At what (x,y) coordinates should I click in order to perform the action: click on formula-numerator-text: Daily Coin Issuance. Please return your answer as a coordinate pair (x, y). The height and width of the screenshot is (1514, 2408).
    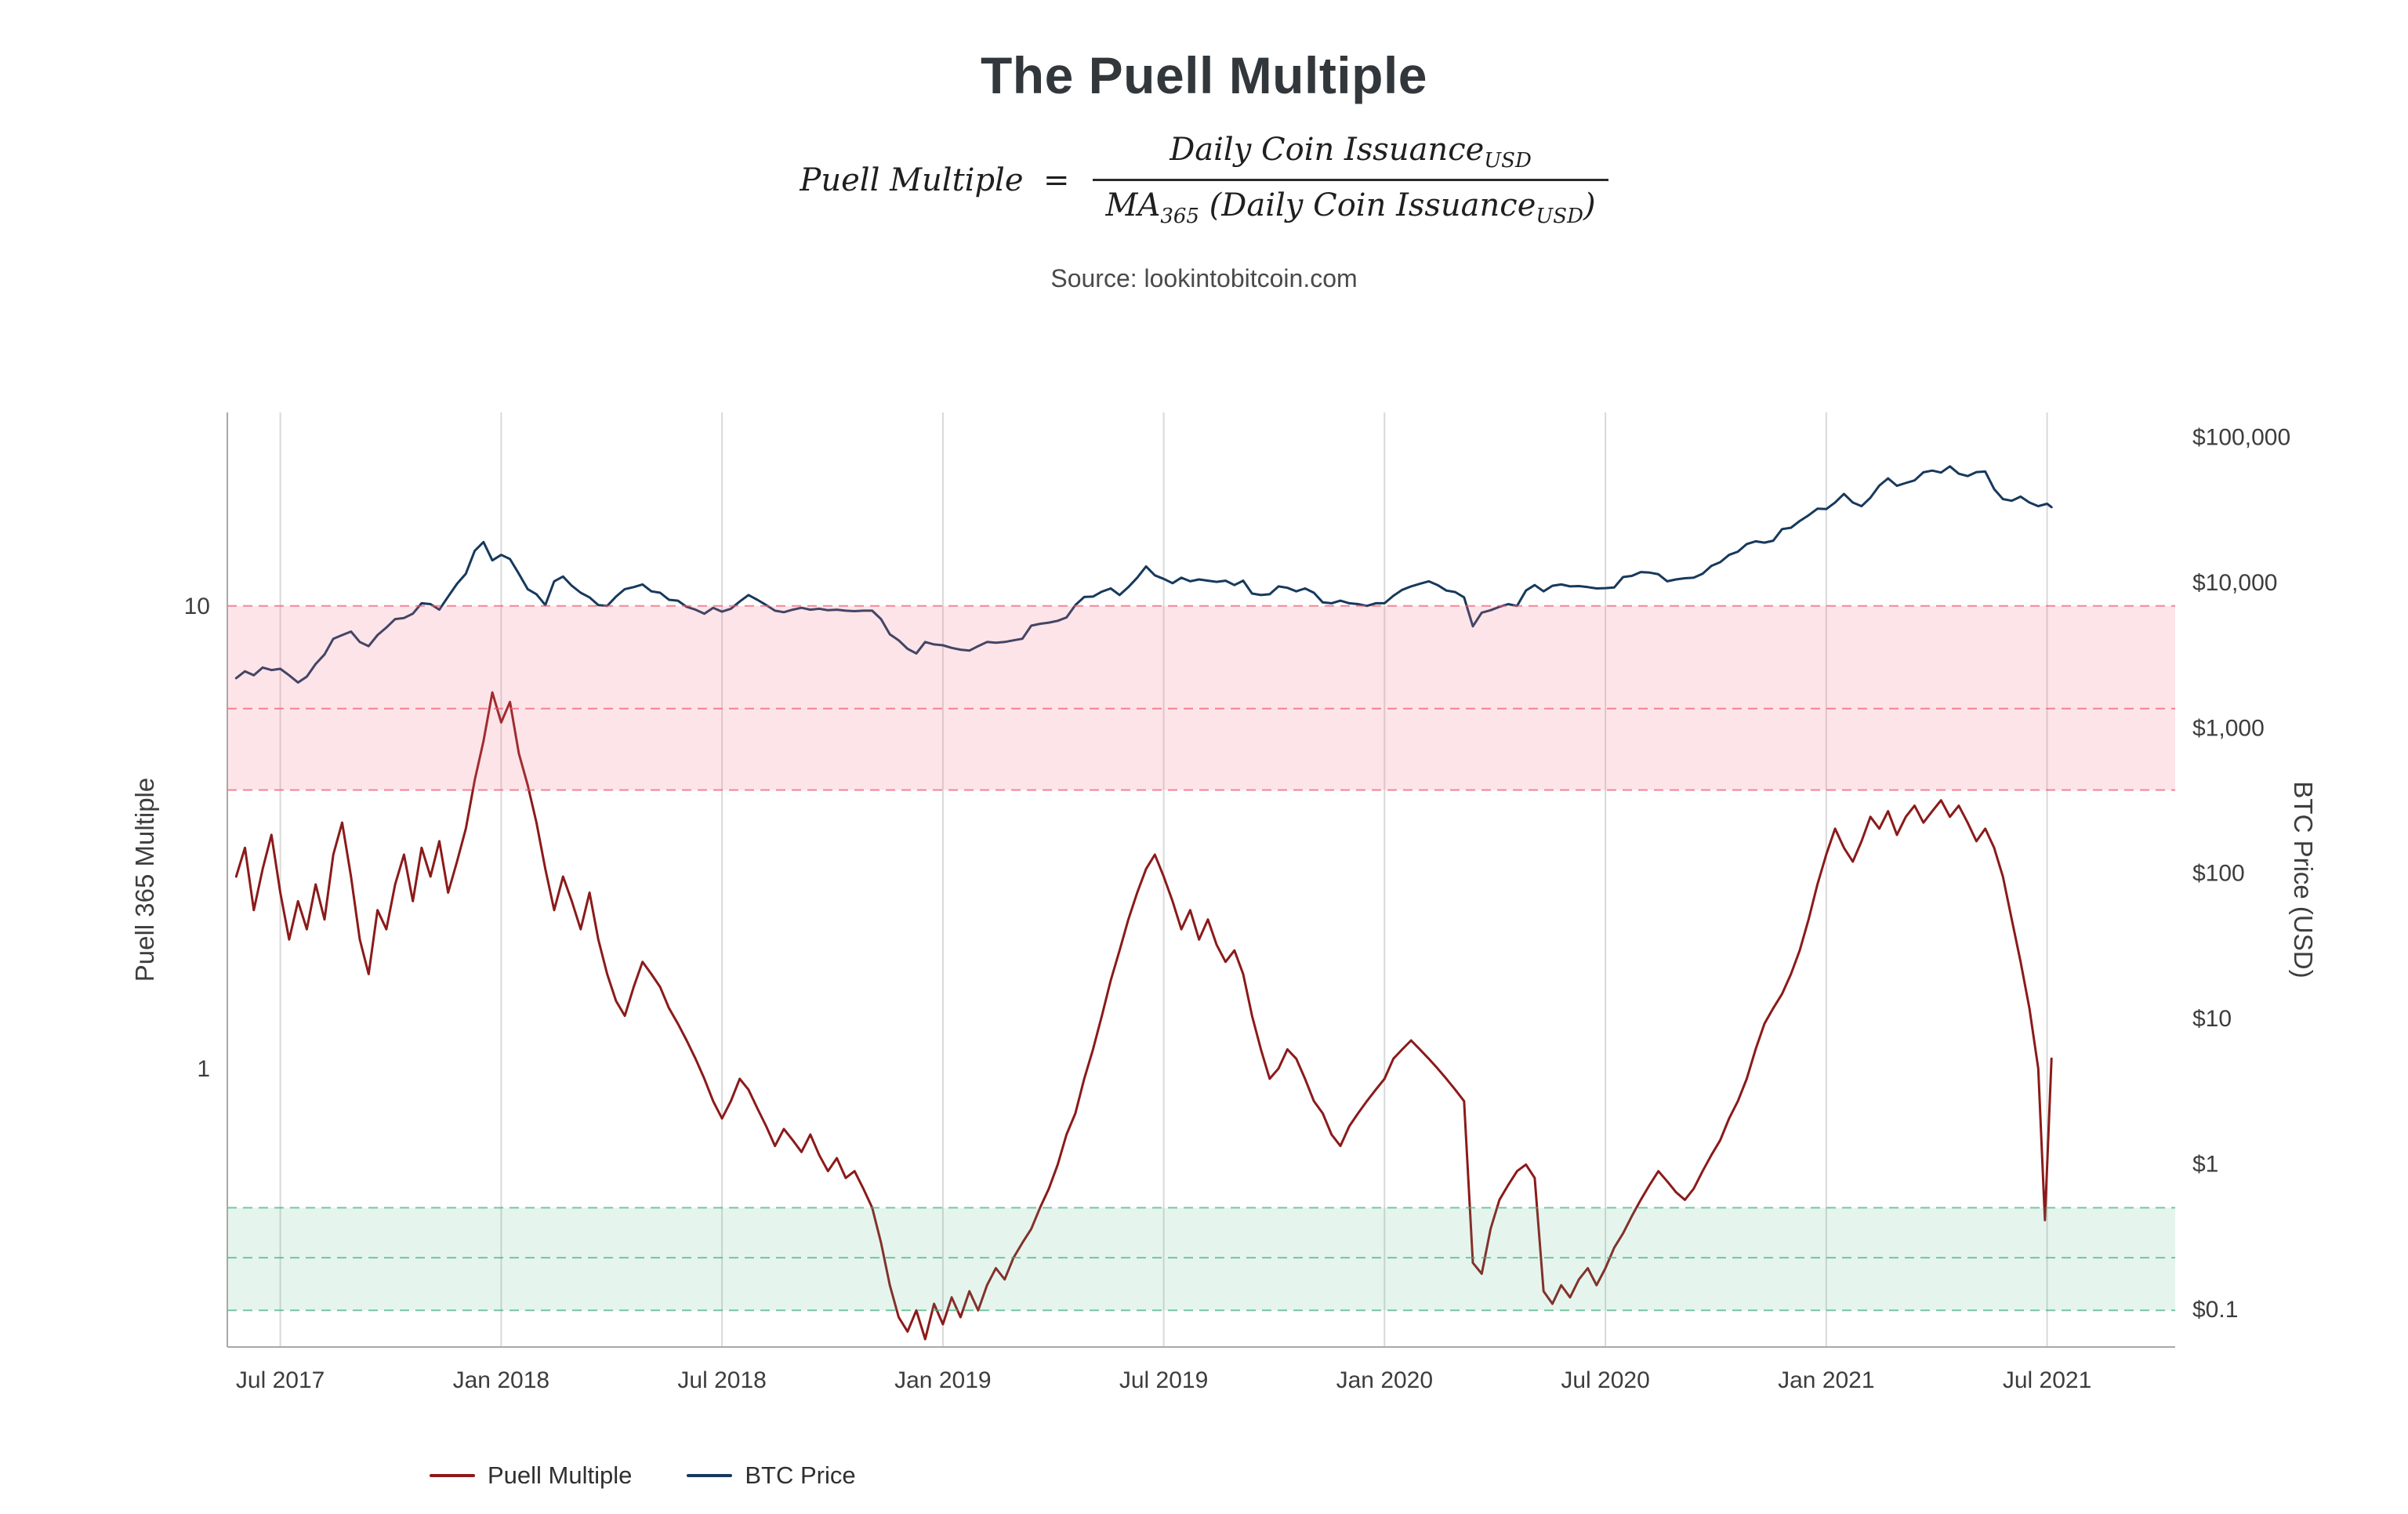
    Looking at the image, I should click on (1327, 150).